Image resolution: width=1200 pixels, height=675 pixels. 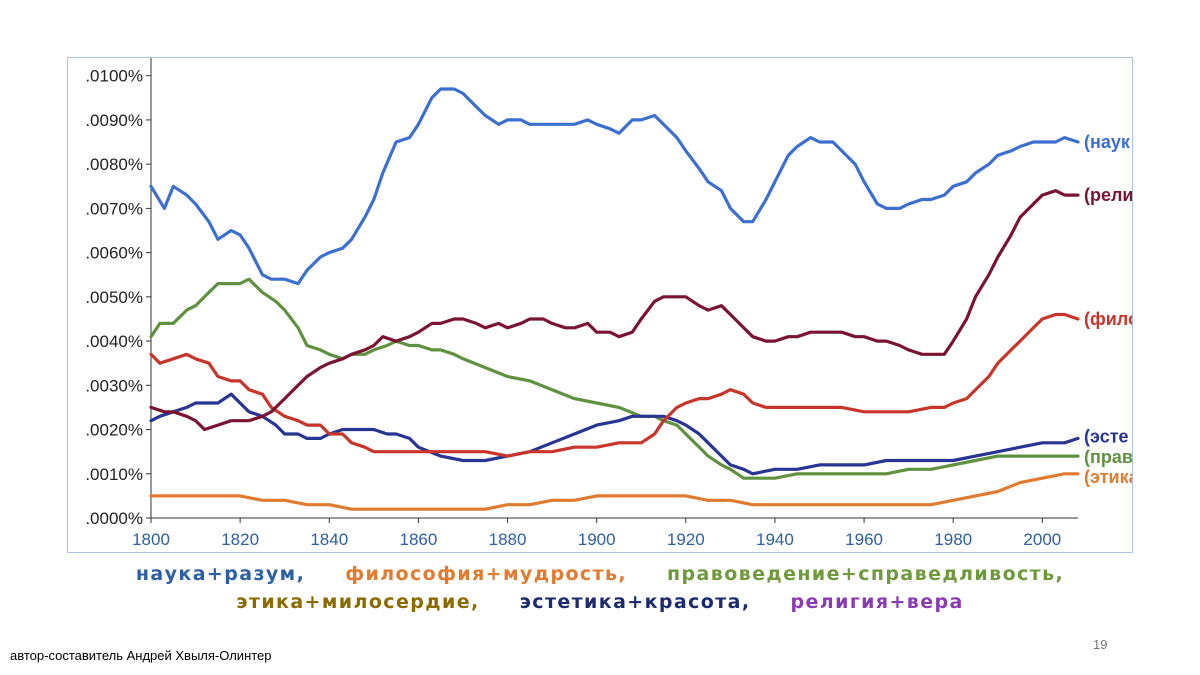 What do you see at coordinates (114, 385) in the screenshot?
I see `y-tick-label: .0030%` at bounding box center [114, 385].